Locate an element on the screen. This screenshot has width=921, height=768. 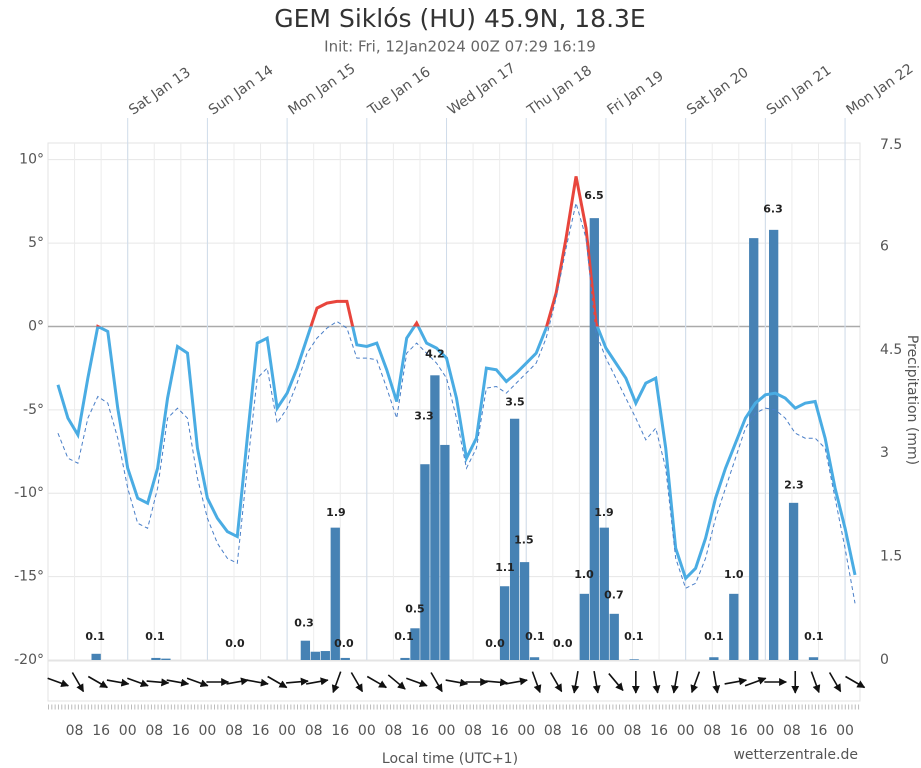
y-tick-label: -5° is located at coordinates (33, 410).